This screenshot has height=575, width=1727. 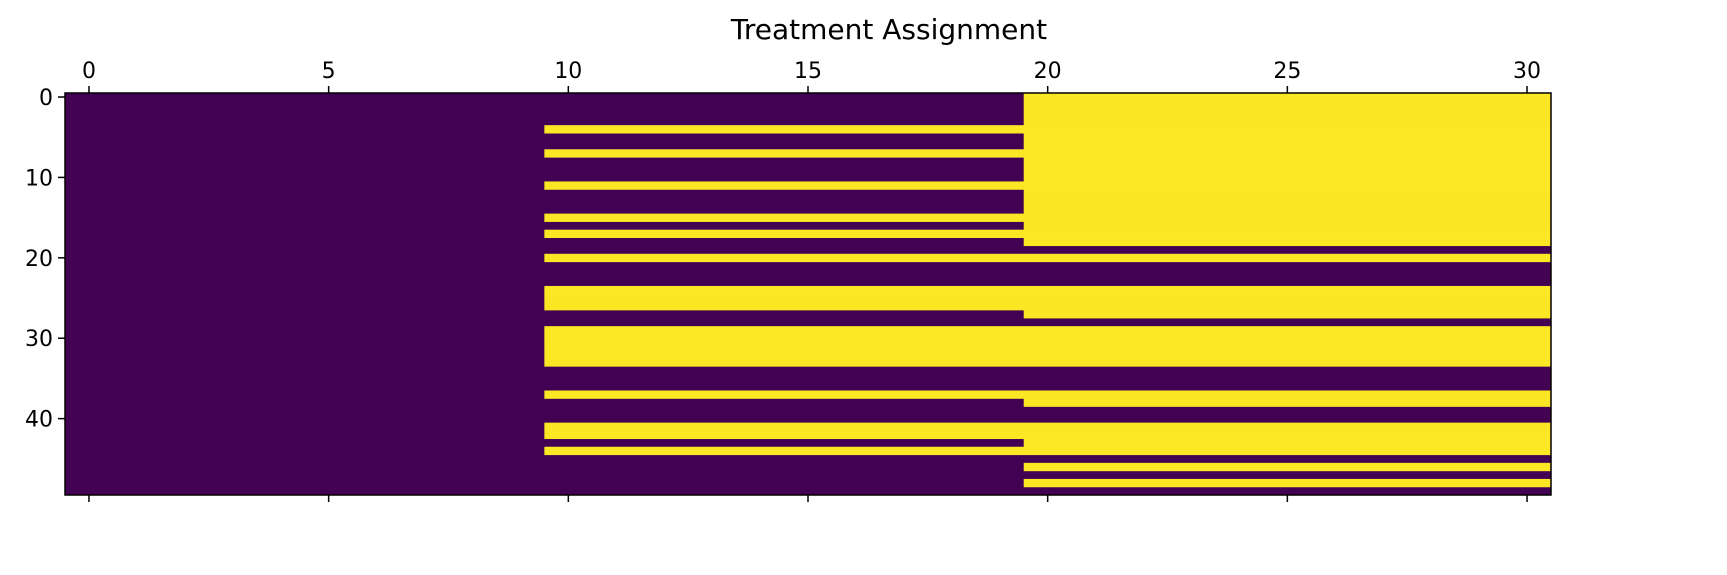 I want to click on x-tick-label-10: 10, so click(x=568, y=71).